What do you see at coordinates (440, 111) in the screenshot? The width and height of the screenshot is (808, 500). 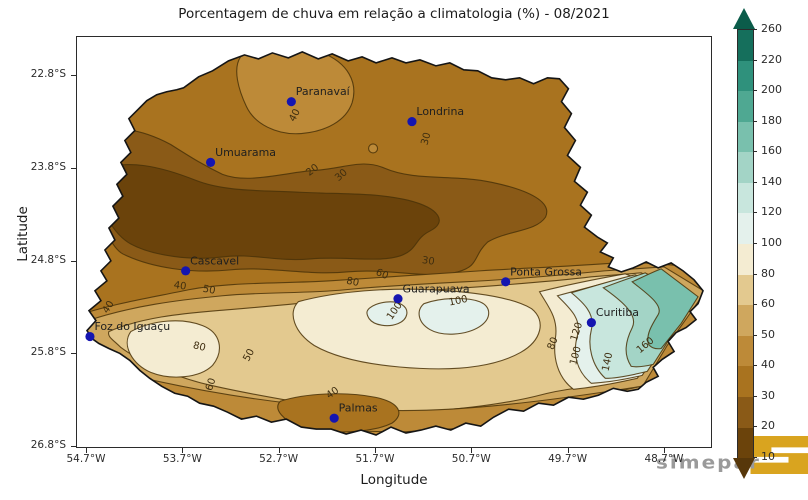 I see `city-label: Londrina` at bounding box center [440, 111].